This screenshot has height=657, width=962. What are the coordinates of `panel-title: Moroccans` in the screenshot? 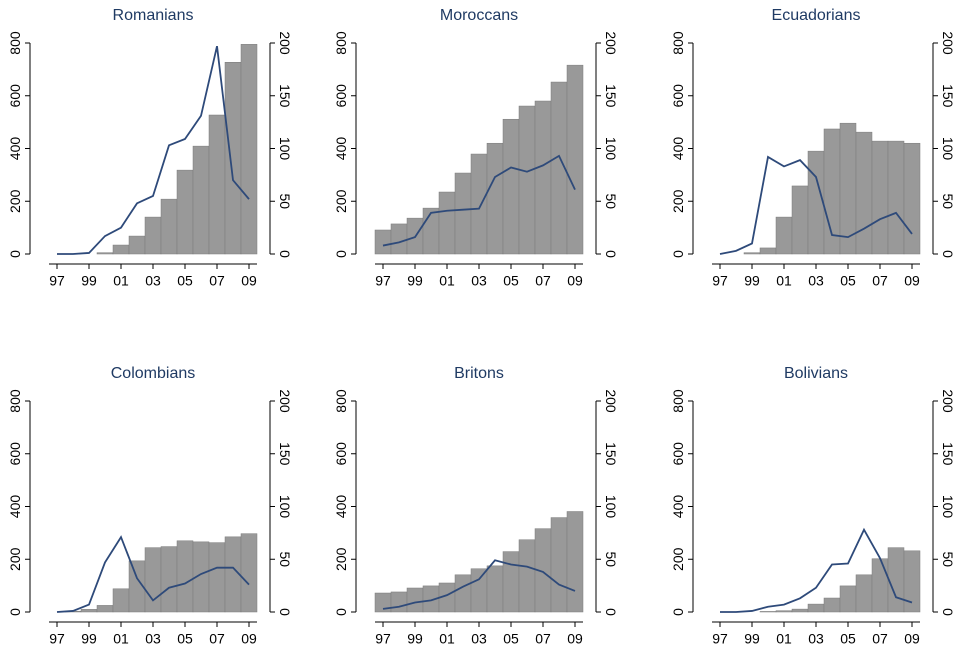 It's located at (479, 15).